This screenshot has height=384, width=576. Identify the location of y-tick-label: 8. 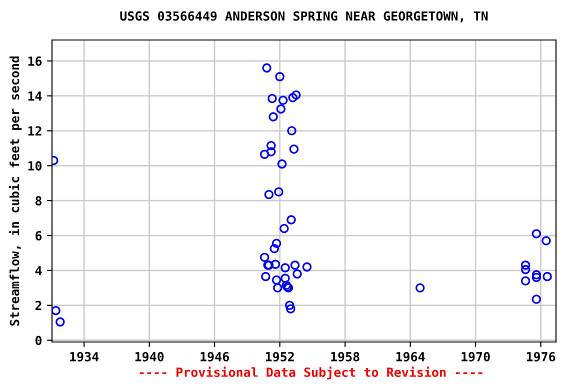
(39, 201).